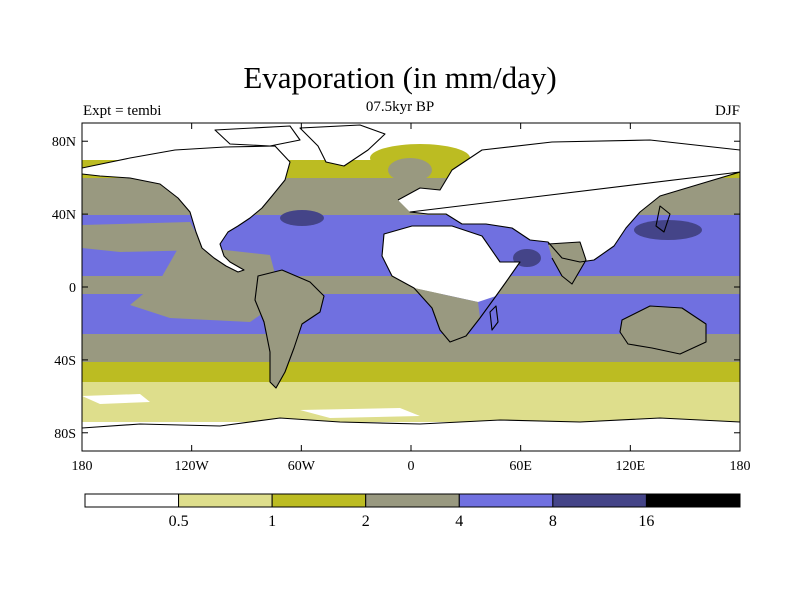 The height and width of the screenshot is (600, 800). I want to click on land-australia, so click(663, 330).